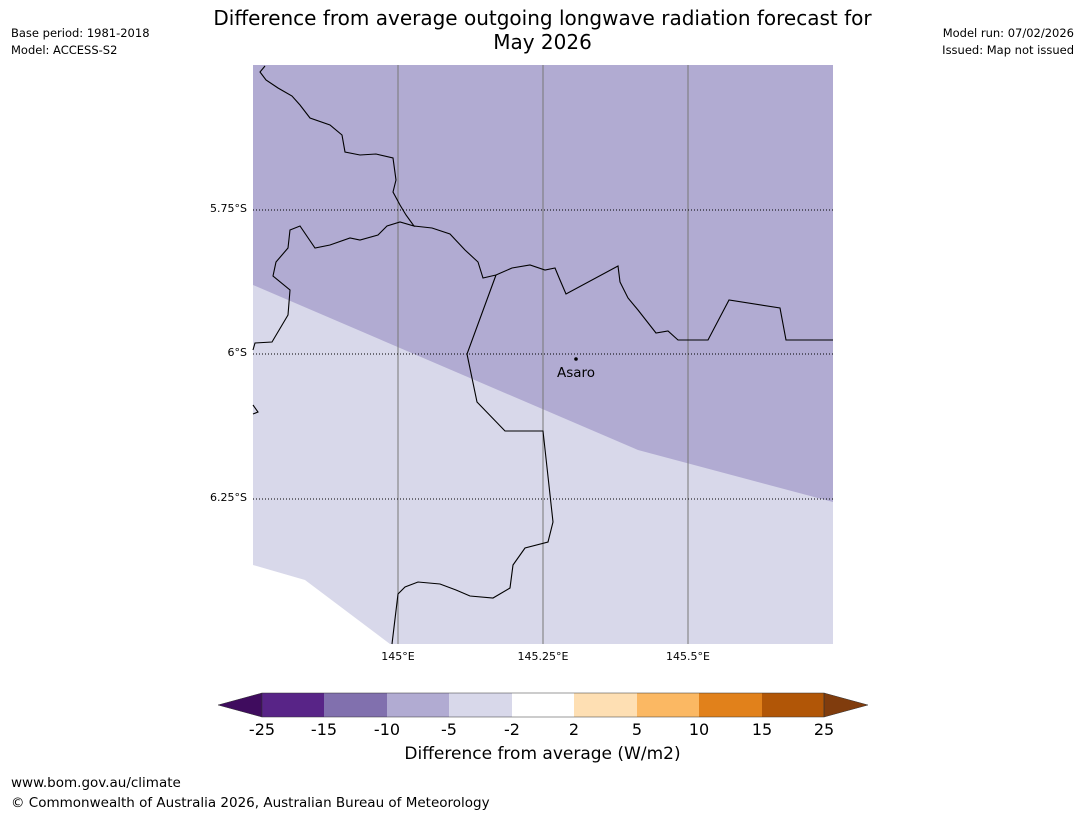 This screenshot has height=816, width=1085. Describe the element at coordinates (623, 283) in the screenshot. I see `boundary-east` at that location.